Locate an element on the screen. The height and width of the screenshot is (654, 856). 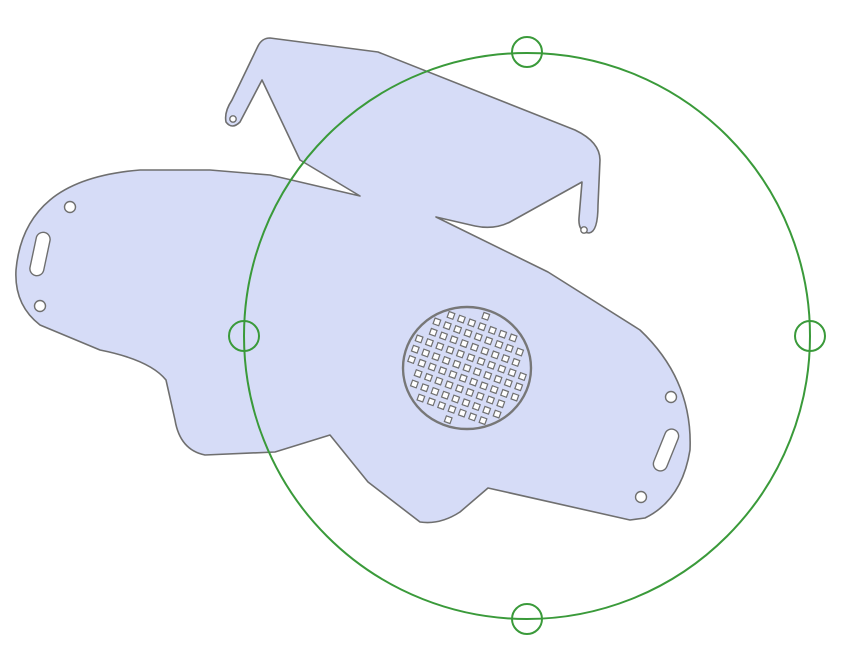
handle-right is located at coordinates (810, 336).